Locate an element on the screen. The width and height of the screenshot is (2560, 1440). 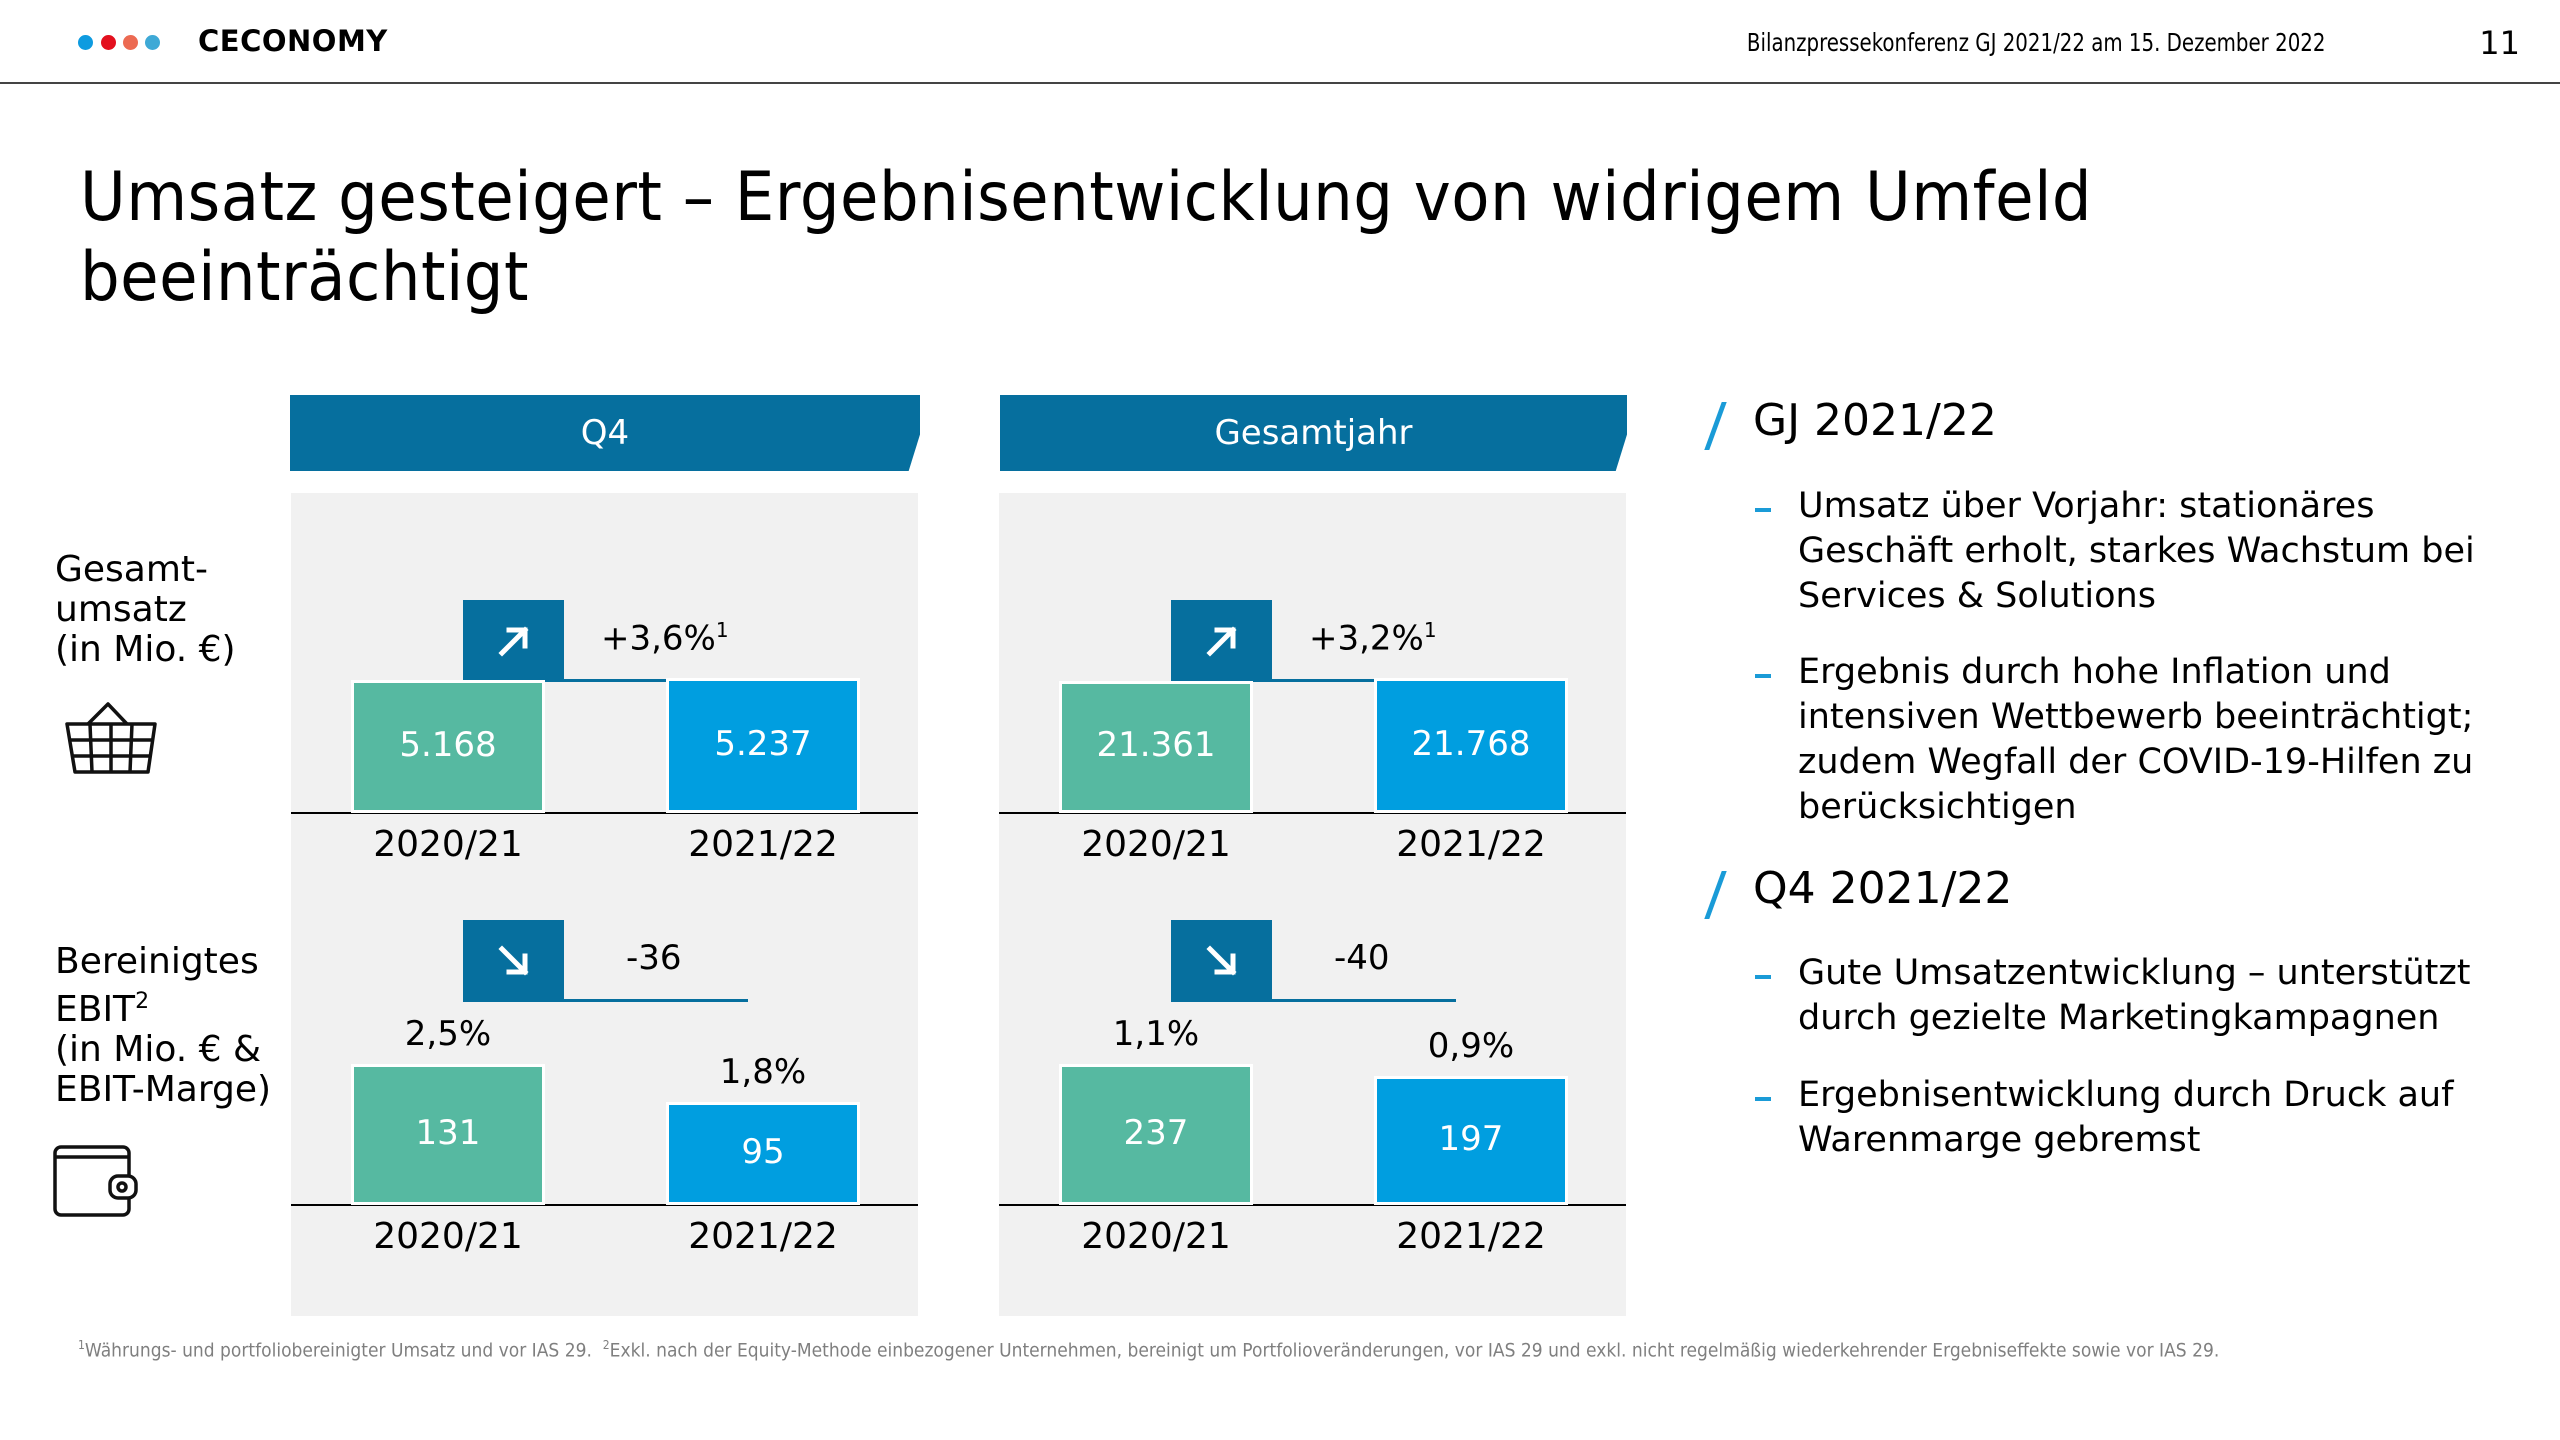
header-divider is located at coordinates (1280, 83).